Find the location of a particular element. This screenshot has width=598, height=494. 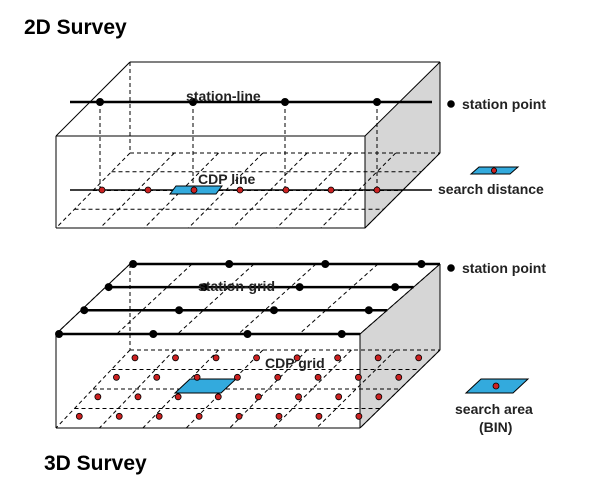

cdp-line-label: CDP line is located at coordinates (227, 179).